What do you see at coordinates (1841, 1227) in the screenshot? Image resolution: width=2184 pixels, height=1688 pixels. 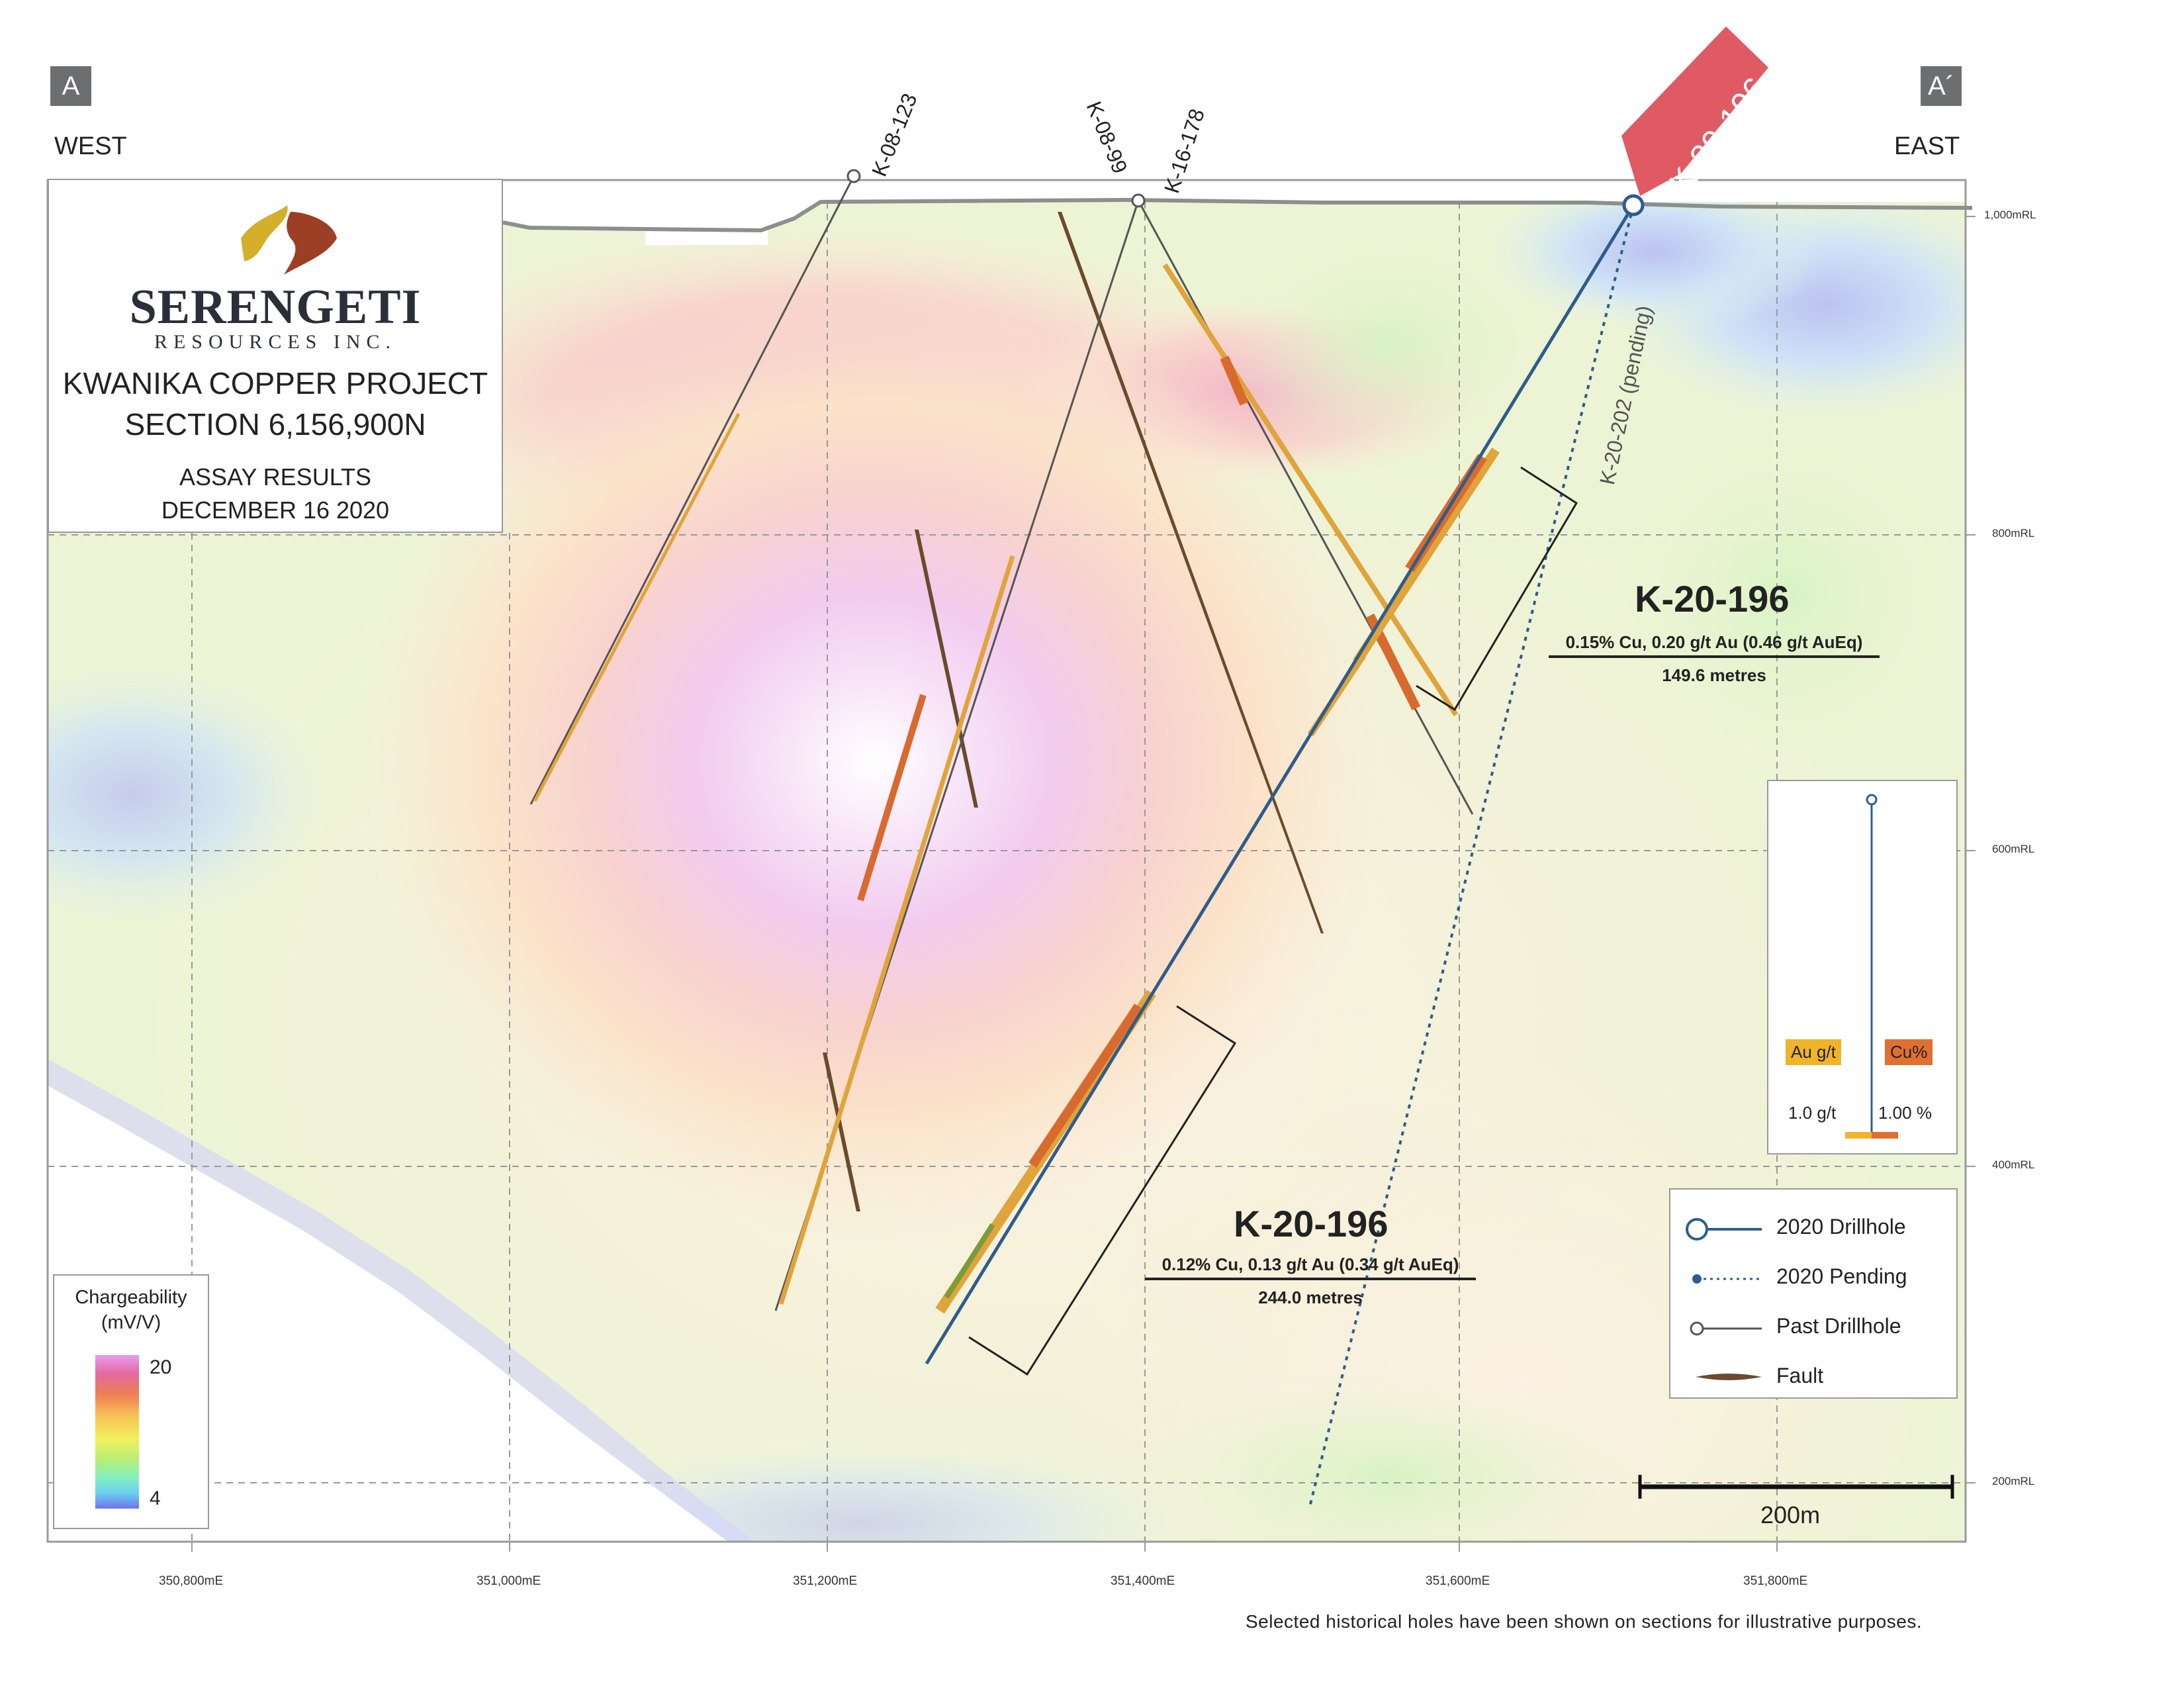 I see `legend-2020-drillhole: 2020 Drillhole` at bounding box center [1841, 1227].